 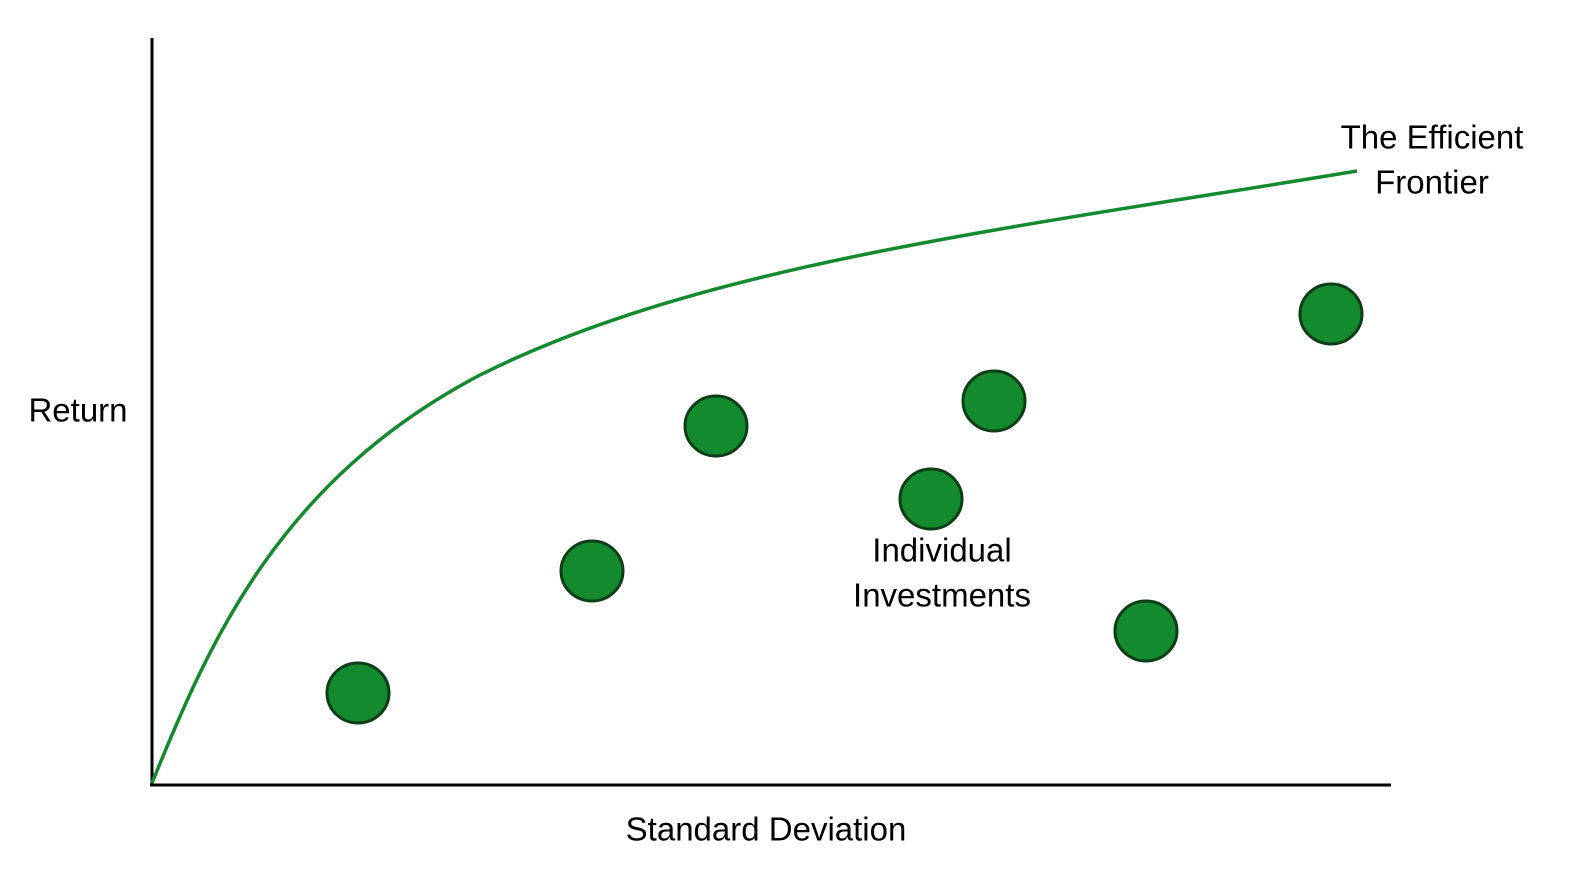 I want to click on investments-label: Investments, so click(x=942, y=595).